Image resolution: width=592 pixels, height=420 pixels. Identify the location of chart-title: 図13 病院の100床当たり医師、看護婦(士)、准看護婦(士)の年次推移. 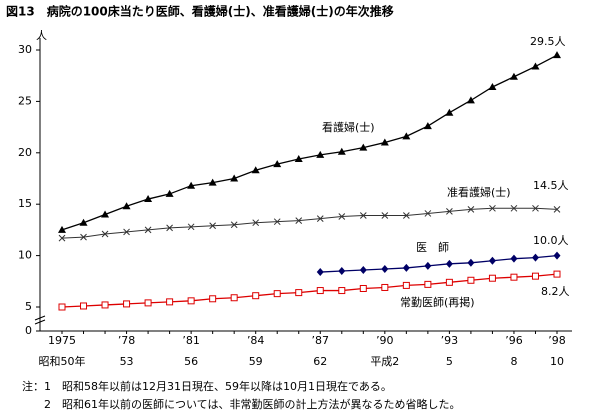
(200, 11).